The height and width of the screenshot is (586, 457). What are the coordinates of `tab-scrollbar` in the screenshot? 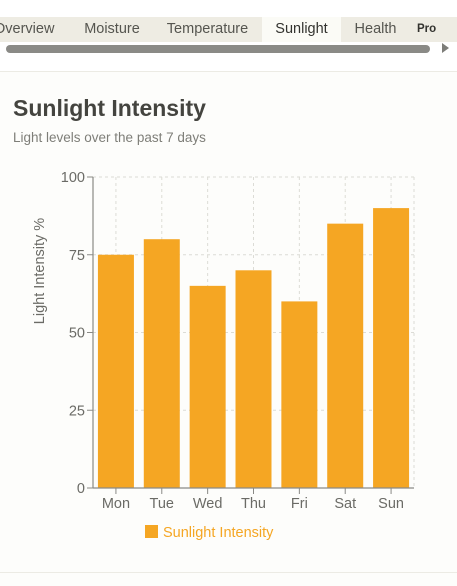 It's located at (217, 48).